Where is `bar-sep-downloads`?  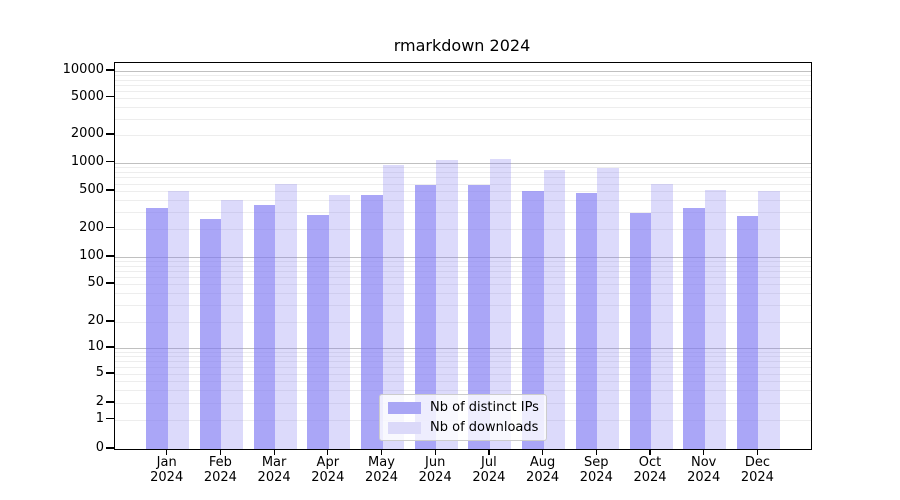
bar-sep-downloads is located at coordinates (608, 308).